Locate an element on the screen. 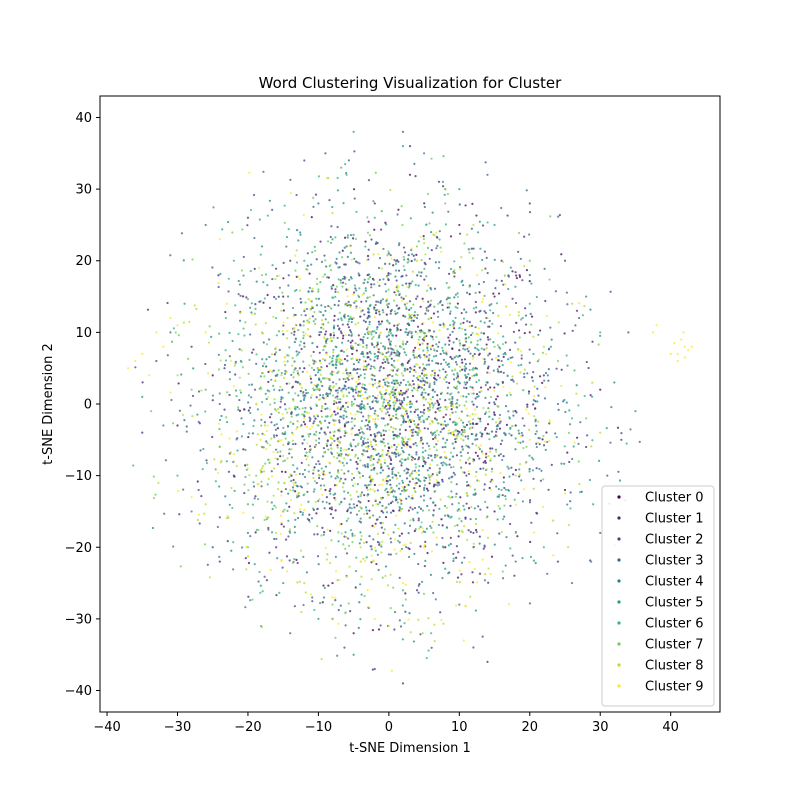  x-tick-label: −10 is located at coordinates (318, 727).